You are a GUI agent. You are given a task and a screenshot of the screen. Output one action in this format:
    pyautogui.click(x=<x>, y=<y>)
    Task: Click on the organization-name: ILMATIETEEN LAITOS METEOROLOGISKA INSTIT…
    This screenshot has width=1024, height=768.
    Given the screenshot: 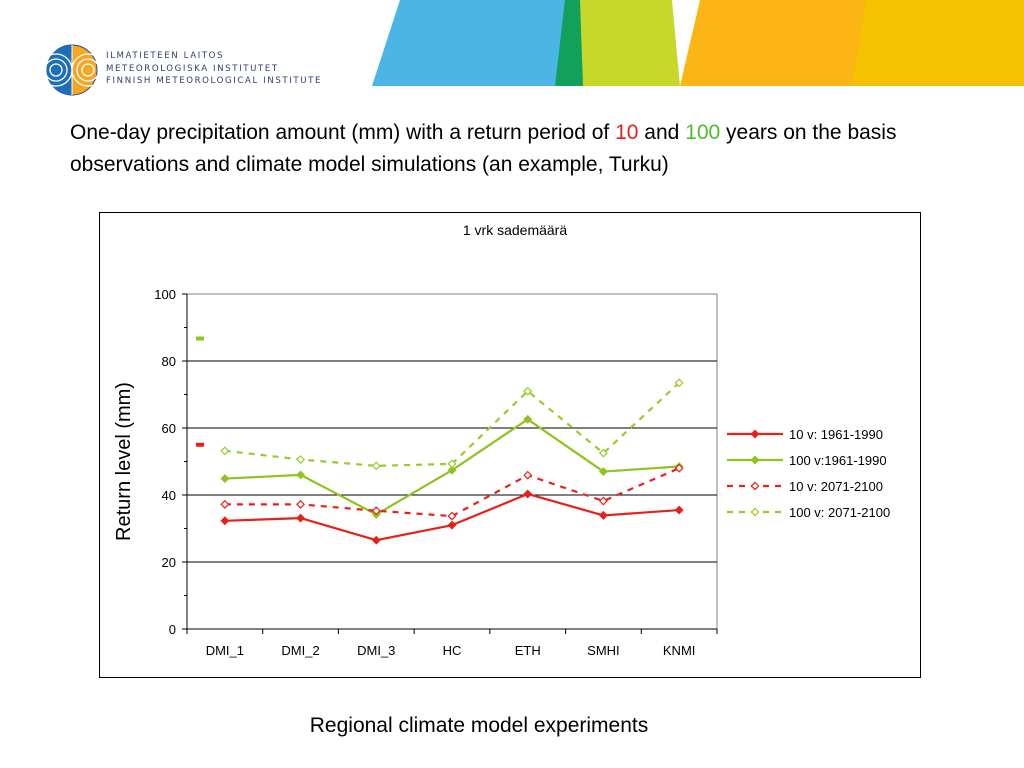 What is the action you would take?
    pyautogui.click(x=214, y=69)
    